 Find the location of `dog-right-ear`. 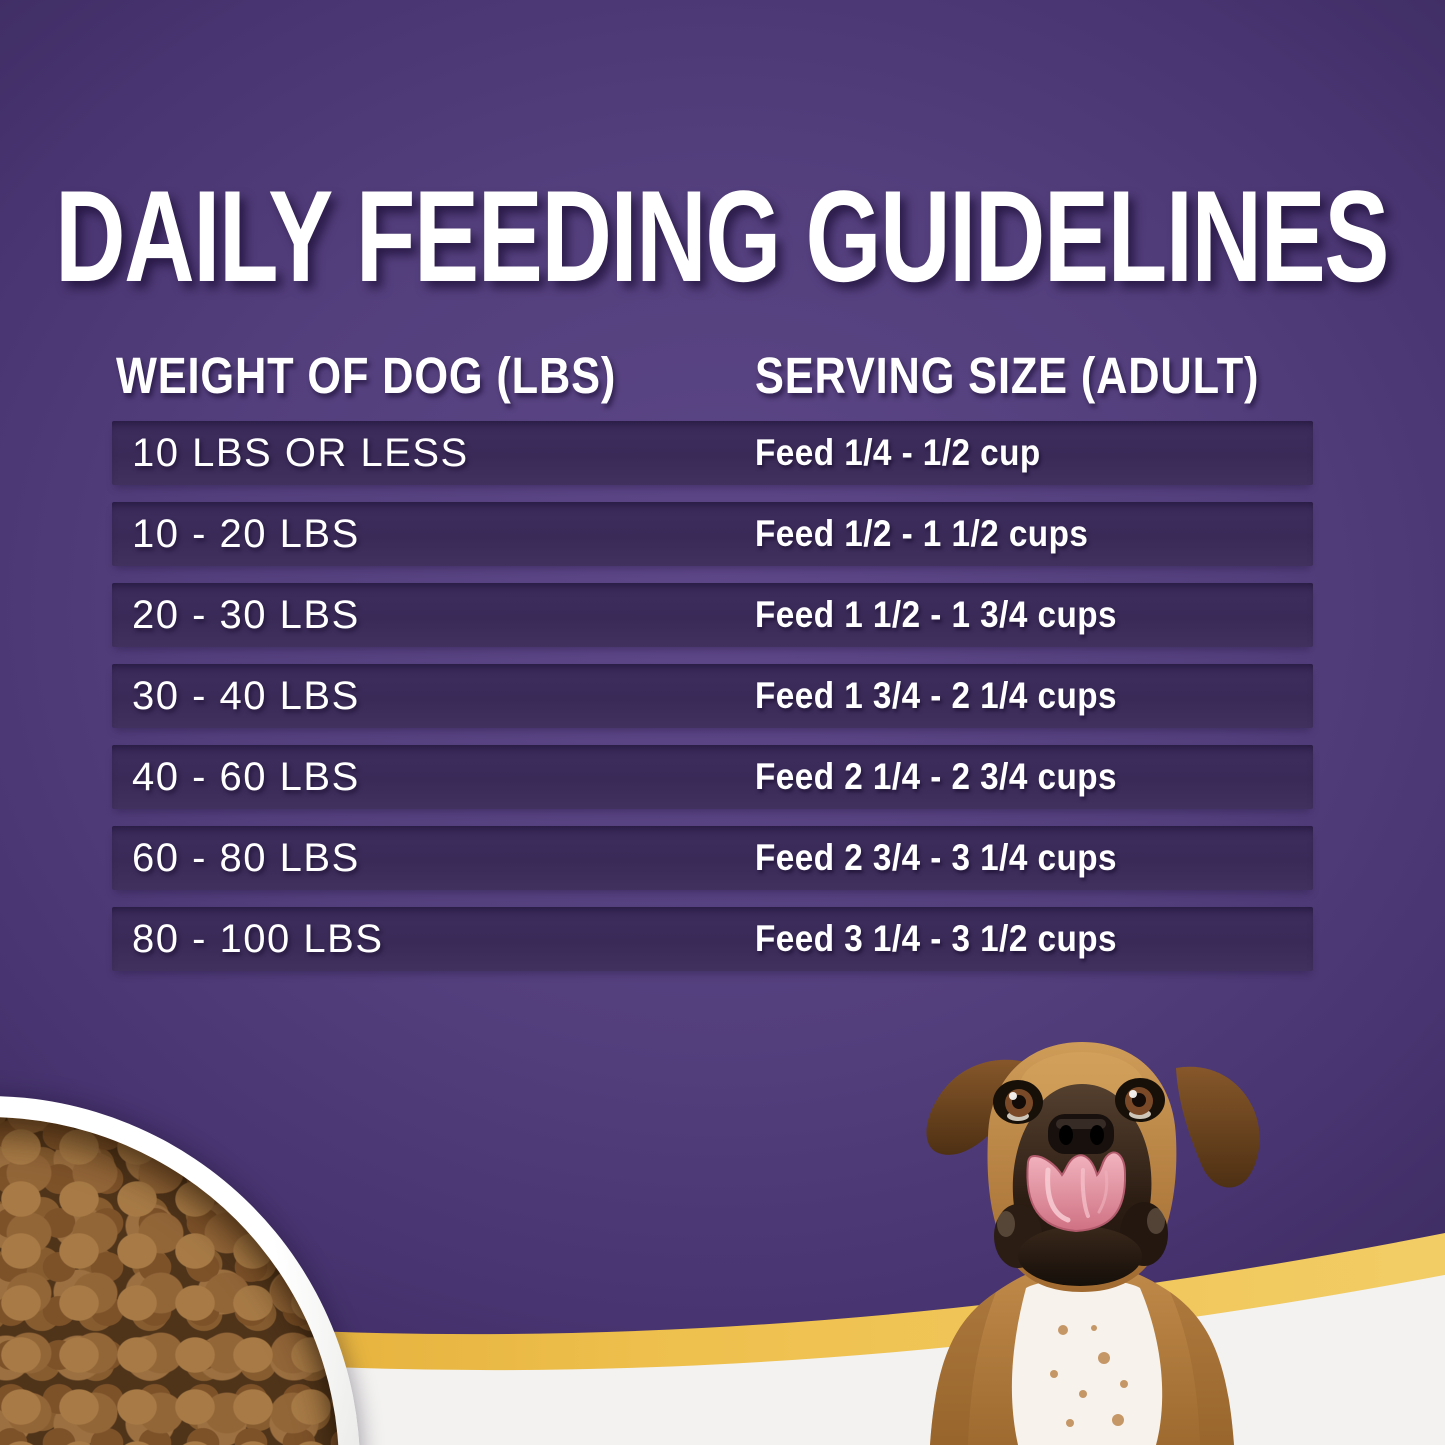

dog-right-ear is located at coordinates (1218, 1127).